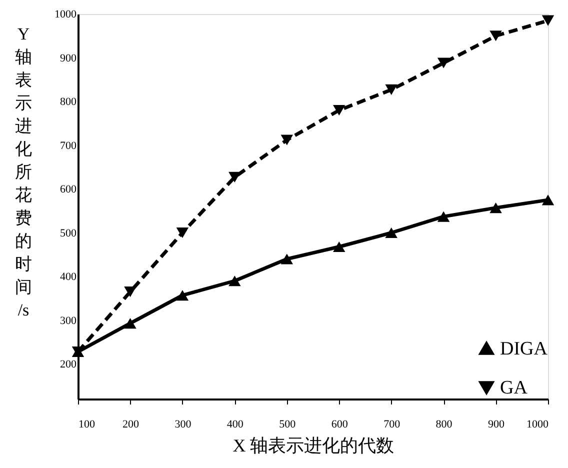 Image resolution: width=568 pixels, height=468 pixels. Describe the element at coordinates (23, 172) in the screenshot. I see `text: Y轴表示进化所花费的时间/s` at that location.